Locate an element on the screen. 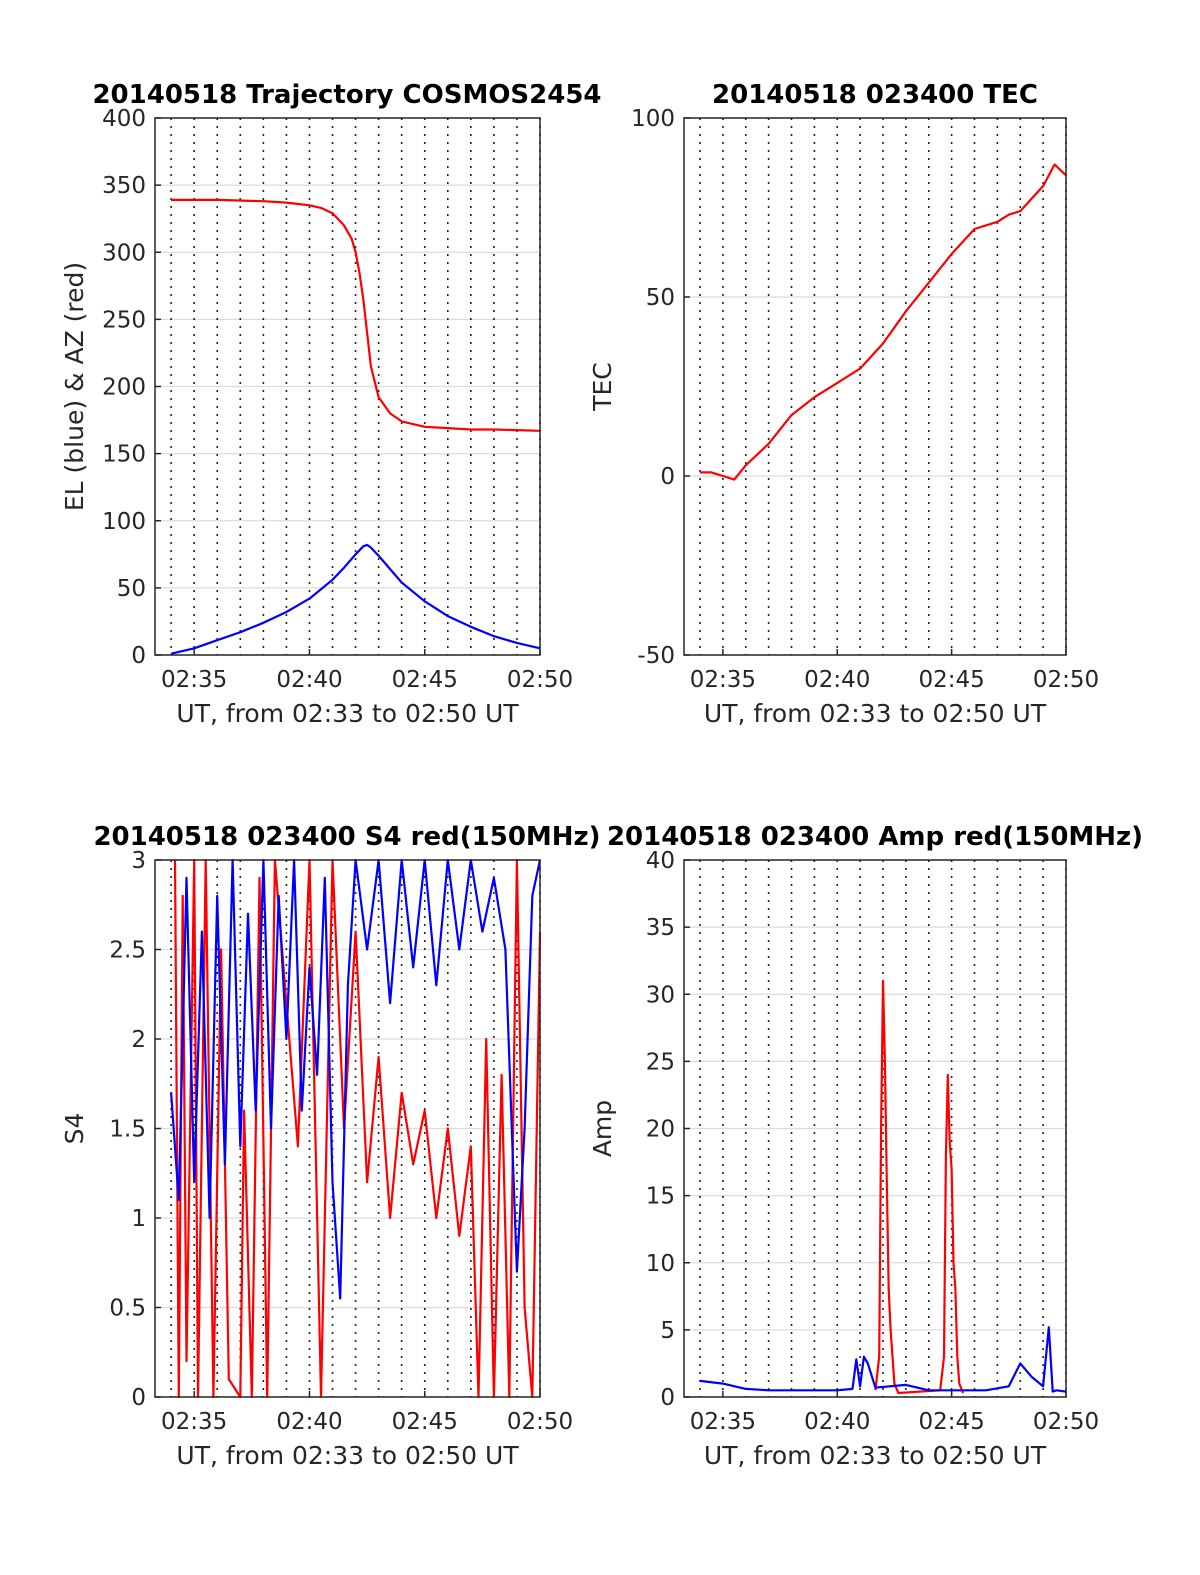 Image resolution: width=1200 pixels, height=1575 pixels. y-tick-label: 300 is located at coordinates (124, 253).